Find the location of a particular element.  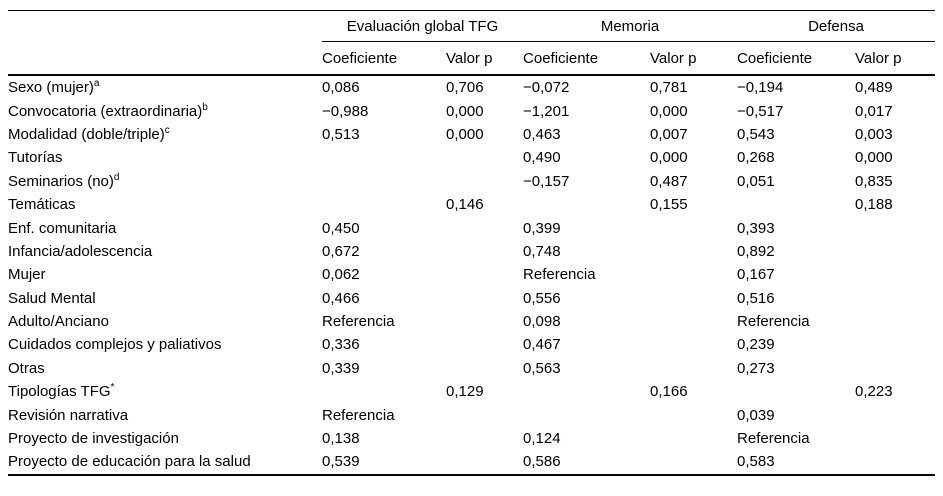

table-row: Tipologías TFG* 0,129 0,166 0,223 is located at coordinates (471, 391).